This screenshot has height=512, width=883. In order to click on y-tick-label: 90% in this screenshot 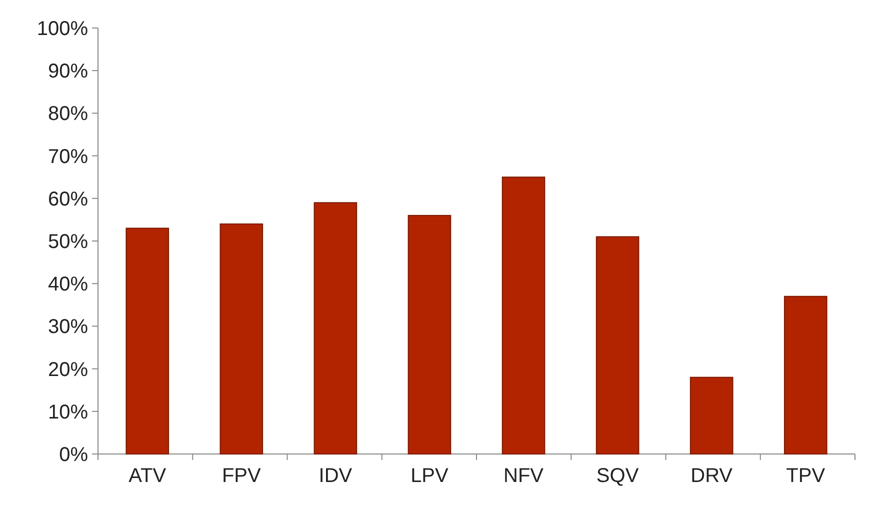, I will do `click(68, 71)`.